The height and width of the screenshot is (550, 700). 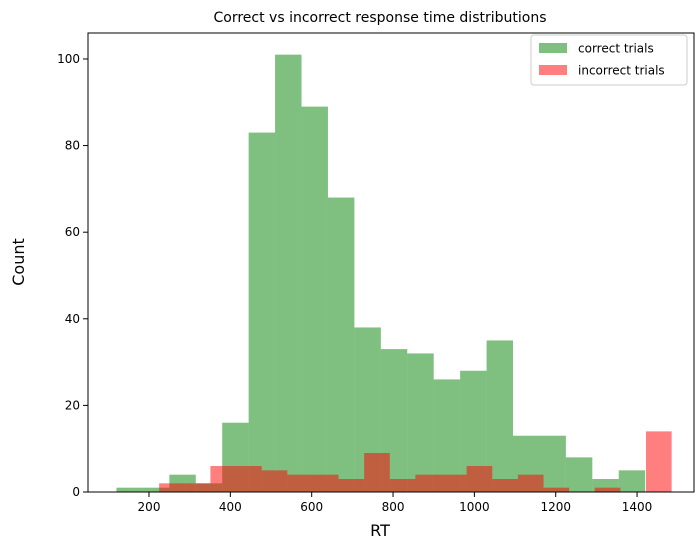 What do you see at coordinates (72, 232) in the screenshot?
I see `y-tick-label: 60` at bounding box center [72, 232].